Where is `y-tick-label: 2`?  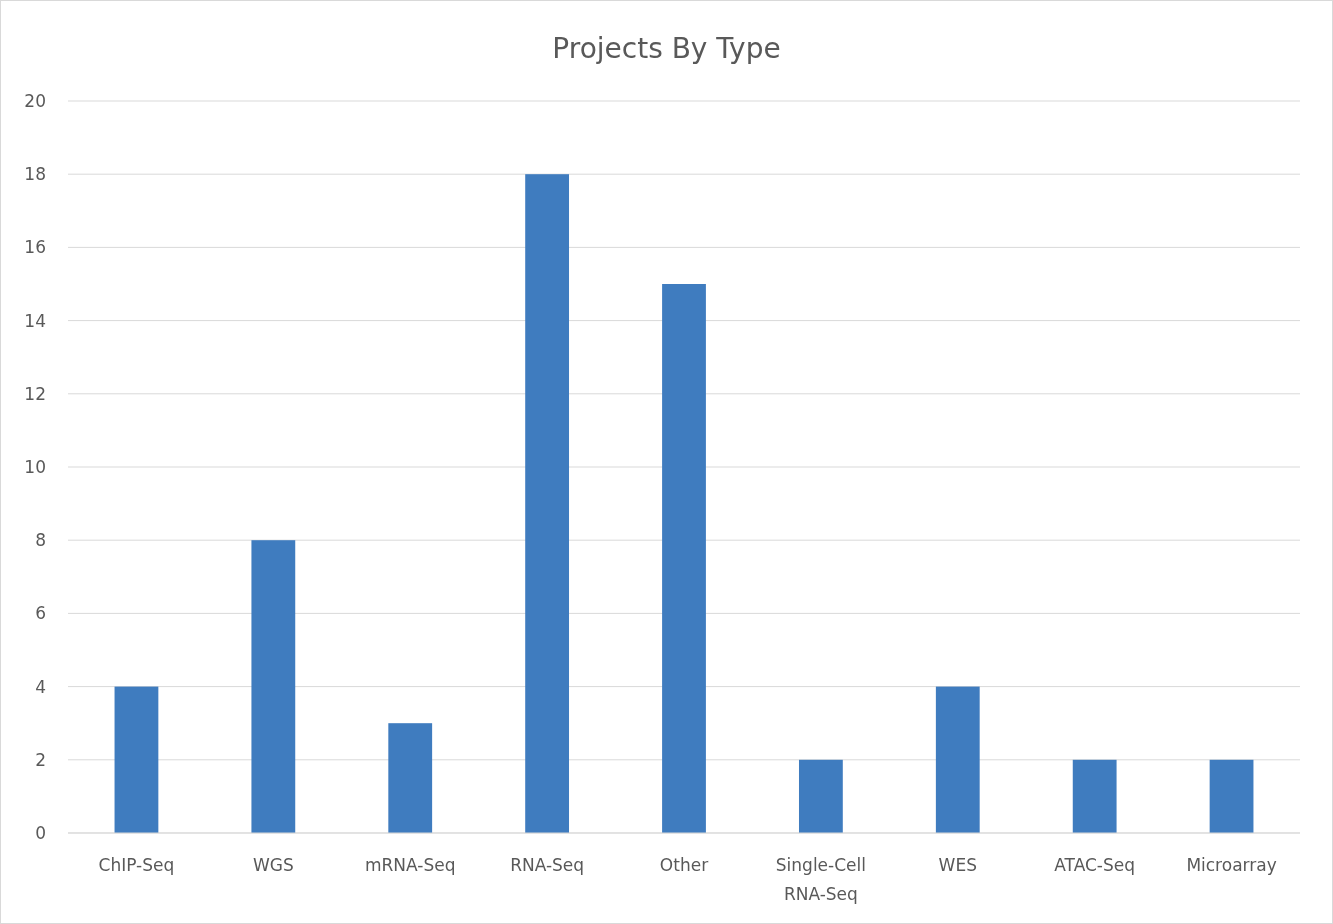 y-tick-label: 2 is located at coordinates (40, 759).